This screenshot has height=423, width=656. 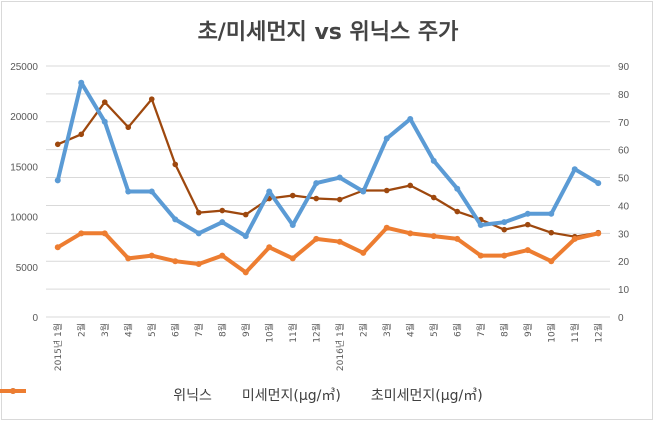 I want to click on y-right-tick-label: 50, so click(x=624, y=179).